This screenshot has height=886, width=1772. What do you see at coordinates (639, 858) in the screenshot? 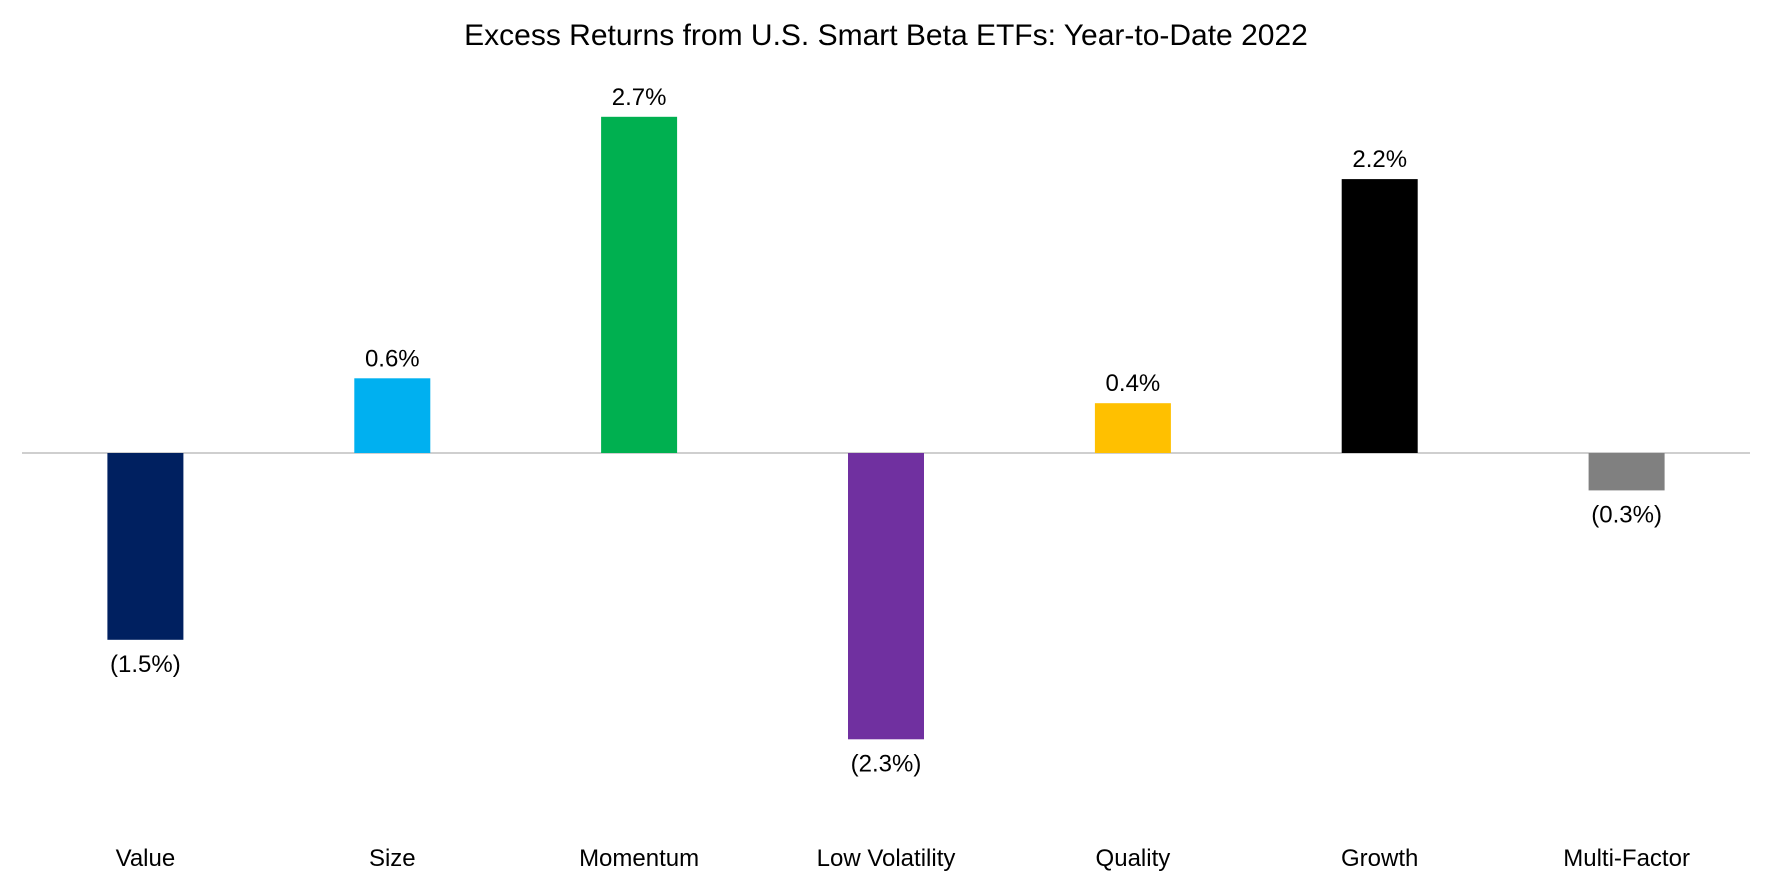
I see `x-tick-label-momentum: Momentum` at bounding box center [639, 858].